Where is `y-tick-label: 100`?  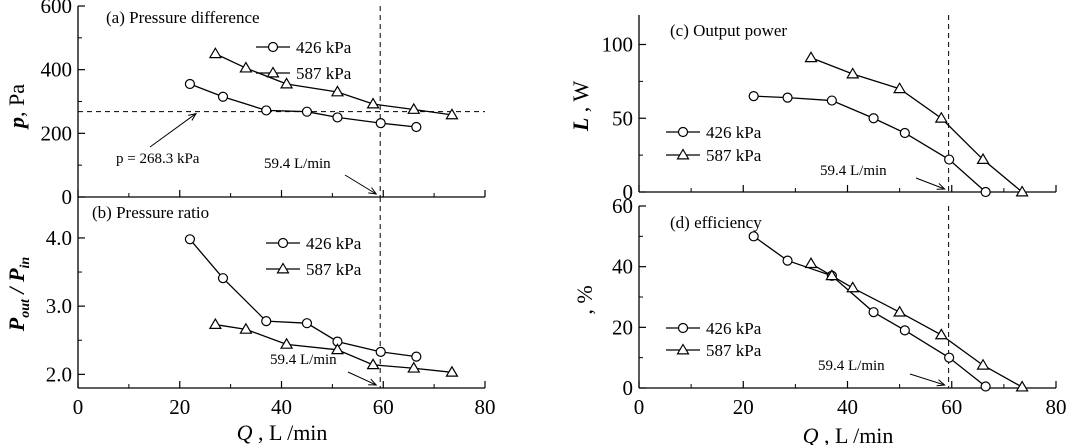
y-tick-label: 100 is located at coordinates (618, 45).